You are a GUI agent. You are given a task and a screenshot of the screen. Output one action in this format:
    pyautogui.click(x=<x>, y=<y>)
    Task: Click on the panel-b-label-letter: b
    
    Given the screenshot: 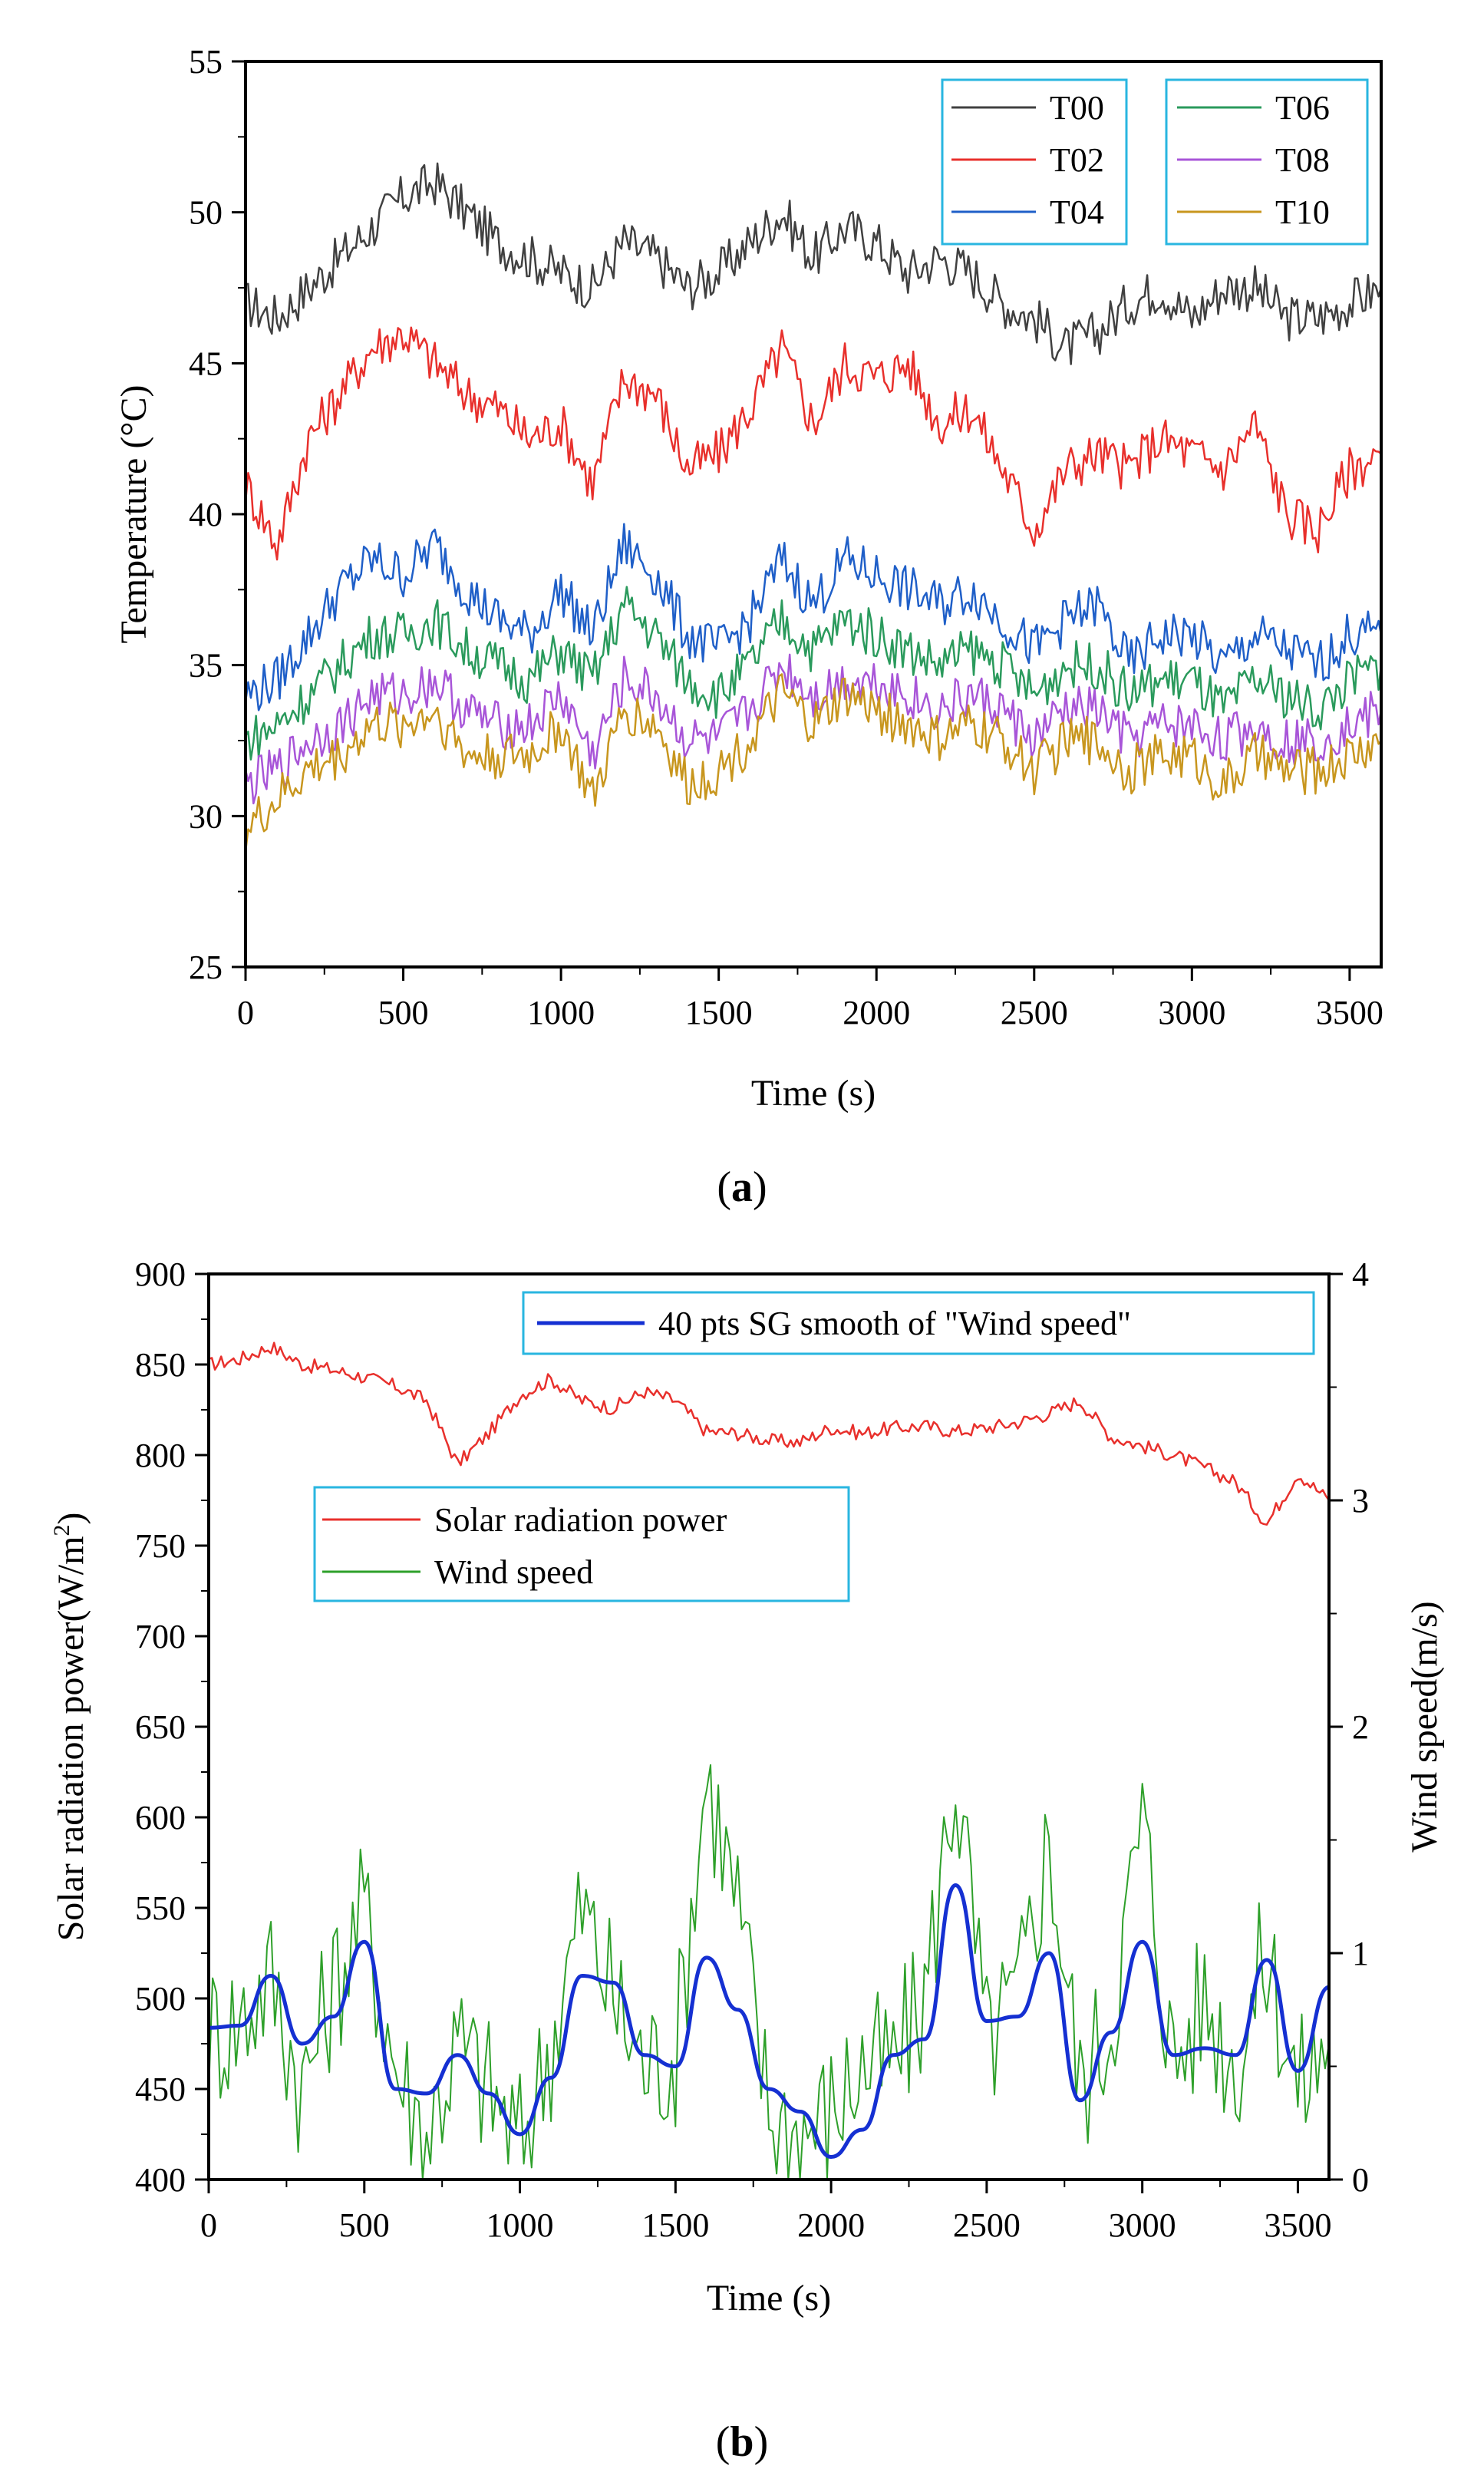 What is the action you would take?
    pyautogui.click(x=742, y=2442)
    